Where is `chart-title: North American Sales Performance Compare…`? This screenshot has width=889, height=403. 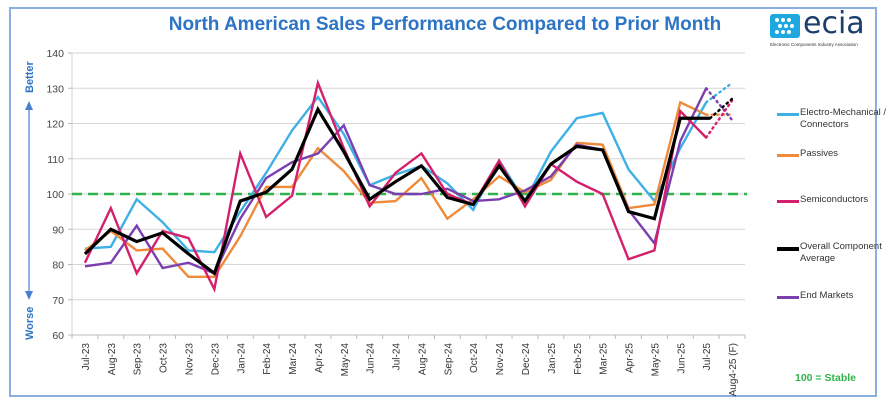 chart-title: North American Sales Performance Compare… is located at coordinates (445, 24).